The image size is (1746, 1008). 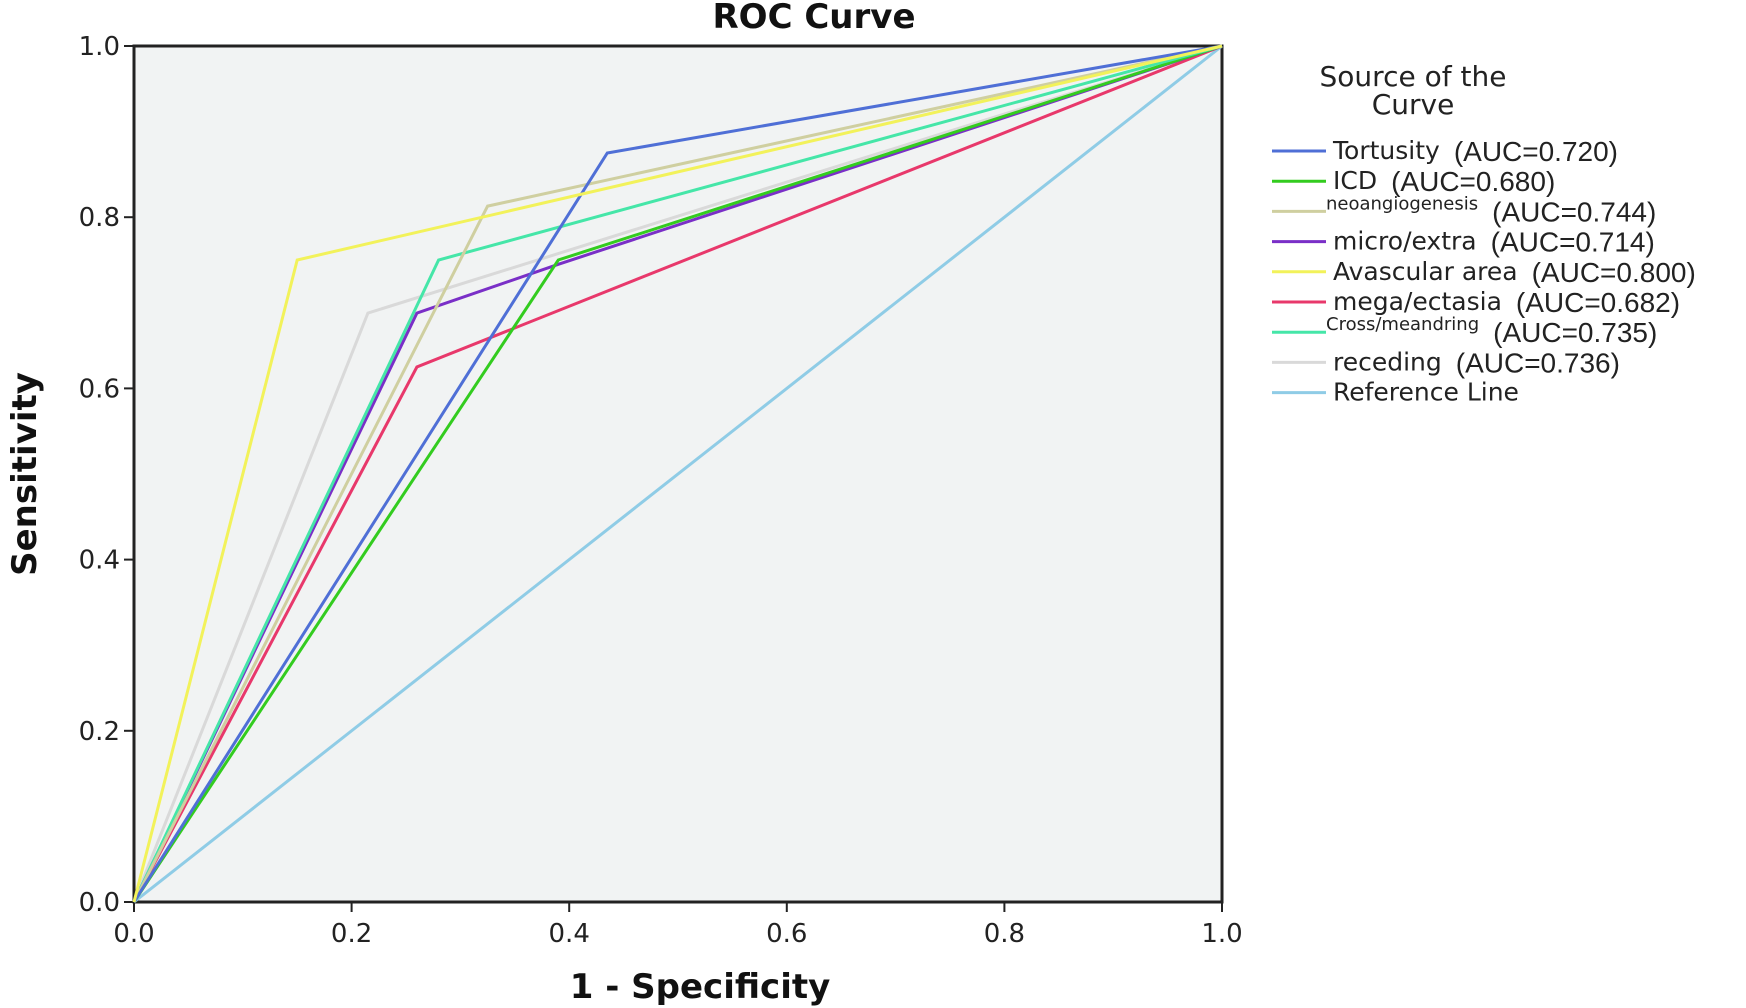 I want to click on x-axis-title: 1 - Specificity, so click(x=700, y=987).